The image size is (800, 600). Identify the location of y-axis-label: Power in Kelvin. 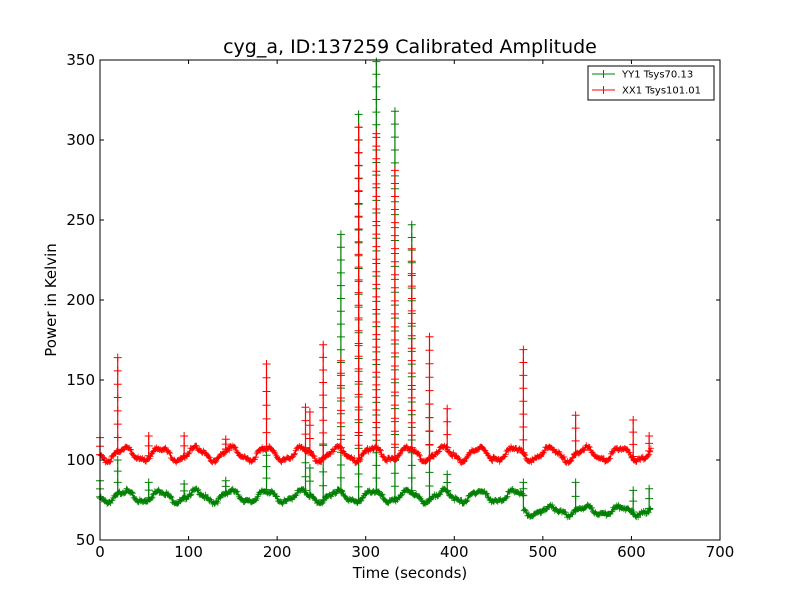
(51, 300).